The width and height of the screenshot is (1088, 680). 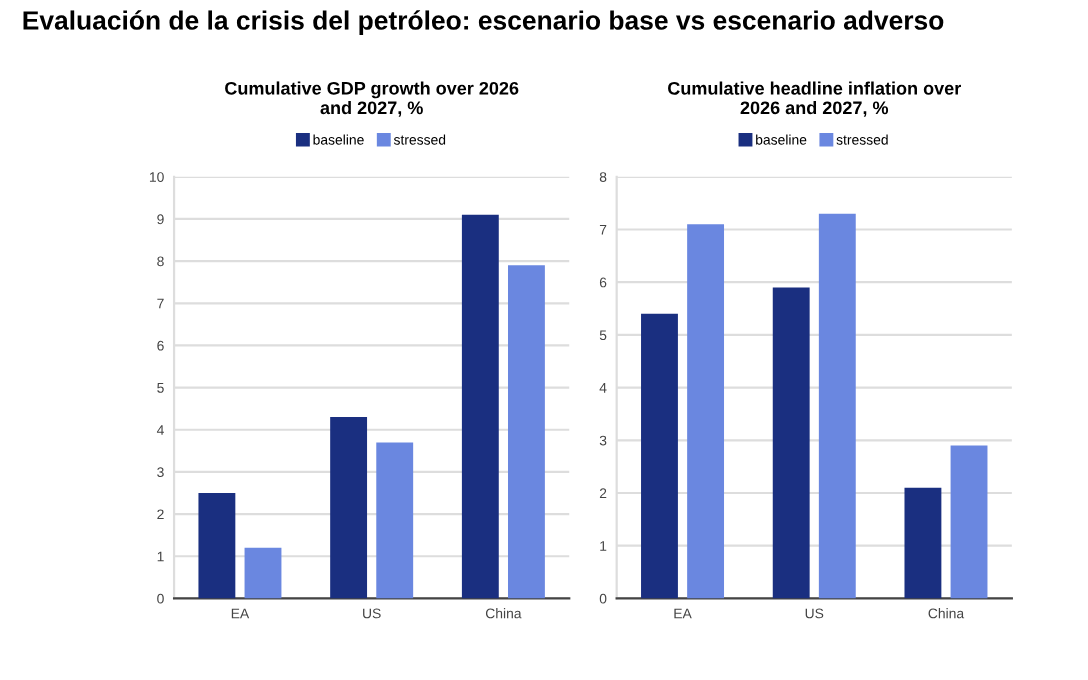 What do you see at coordinates (483, 23) in the screenshot?
I see `chart-title: Evaluación de la crisis del petróleo: escenario base vs escenario adverso` at bounding box center [483, 23].